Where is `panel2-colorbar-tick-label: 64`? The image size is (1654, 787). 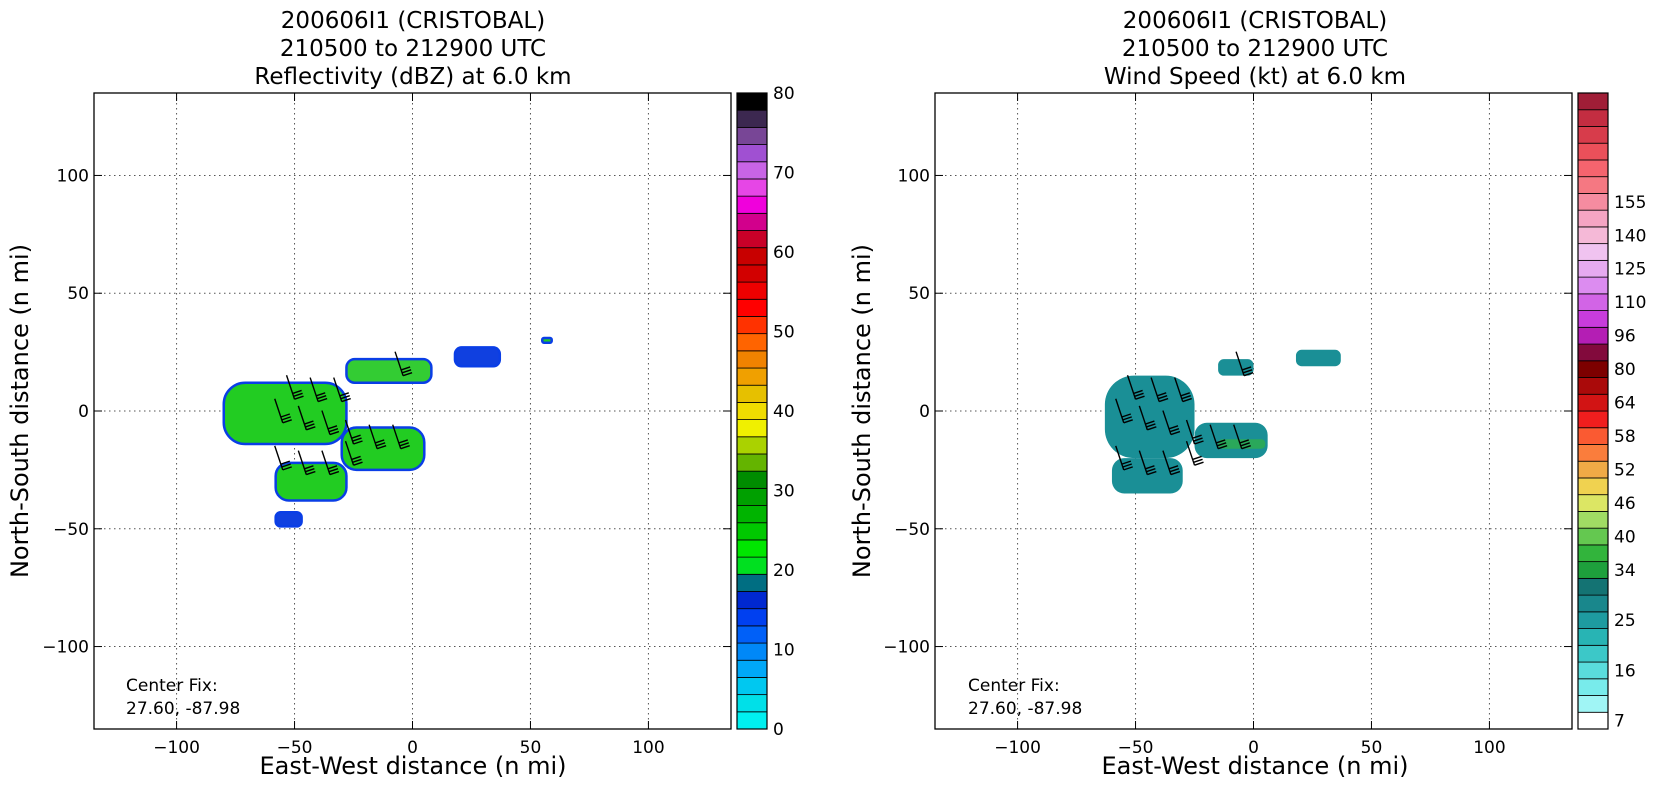 panel2-colorbar-tick-label: 64 is located at coordinates (1625, 404).